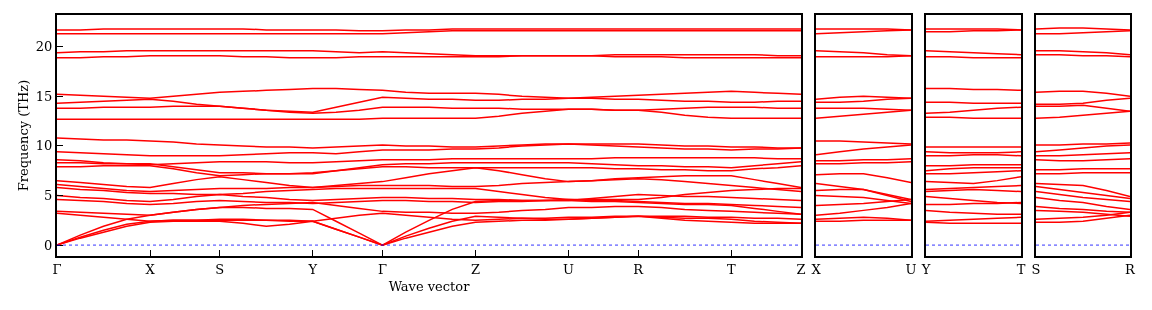 The width and height of the screenshot is (1152, 310). What do you see at coordinates (48, 245) in the screenshot?
I see `y-tick-label: 0` at bounding box center [48, 245].